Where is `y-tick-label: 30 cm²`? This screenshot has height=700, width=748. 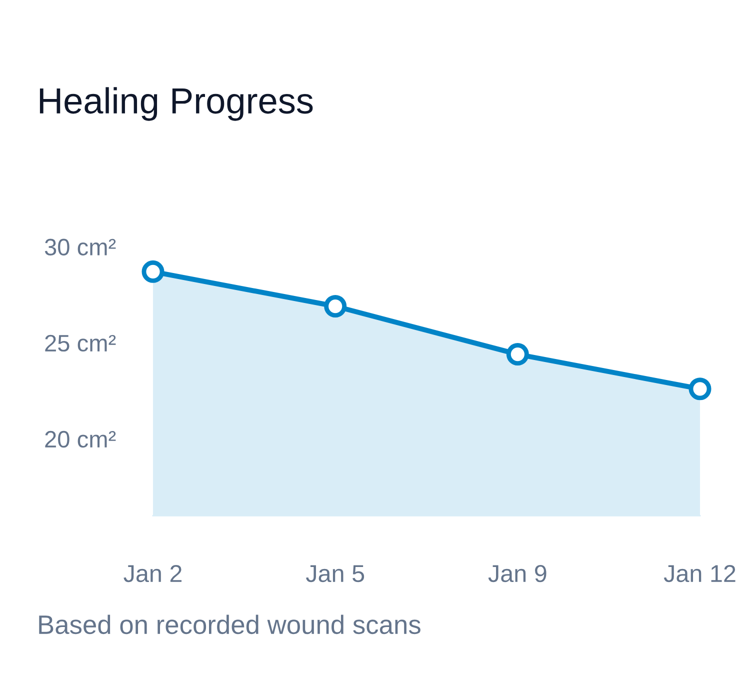 y-tick-label: 30 cm² is located at coordinates (80, 247).